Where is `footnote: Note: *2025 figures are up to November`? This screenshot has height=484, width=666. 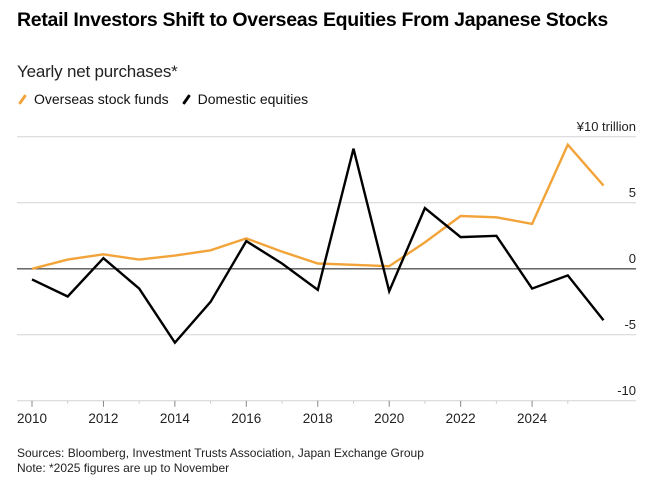 footnote: Note: *2025 figures are up to November is located at coordinates (123, 468).